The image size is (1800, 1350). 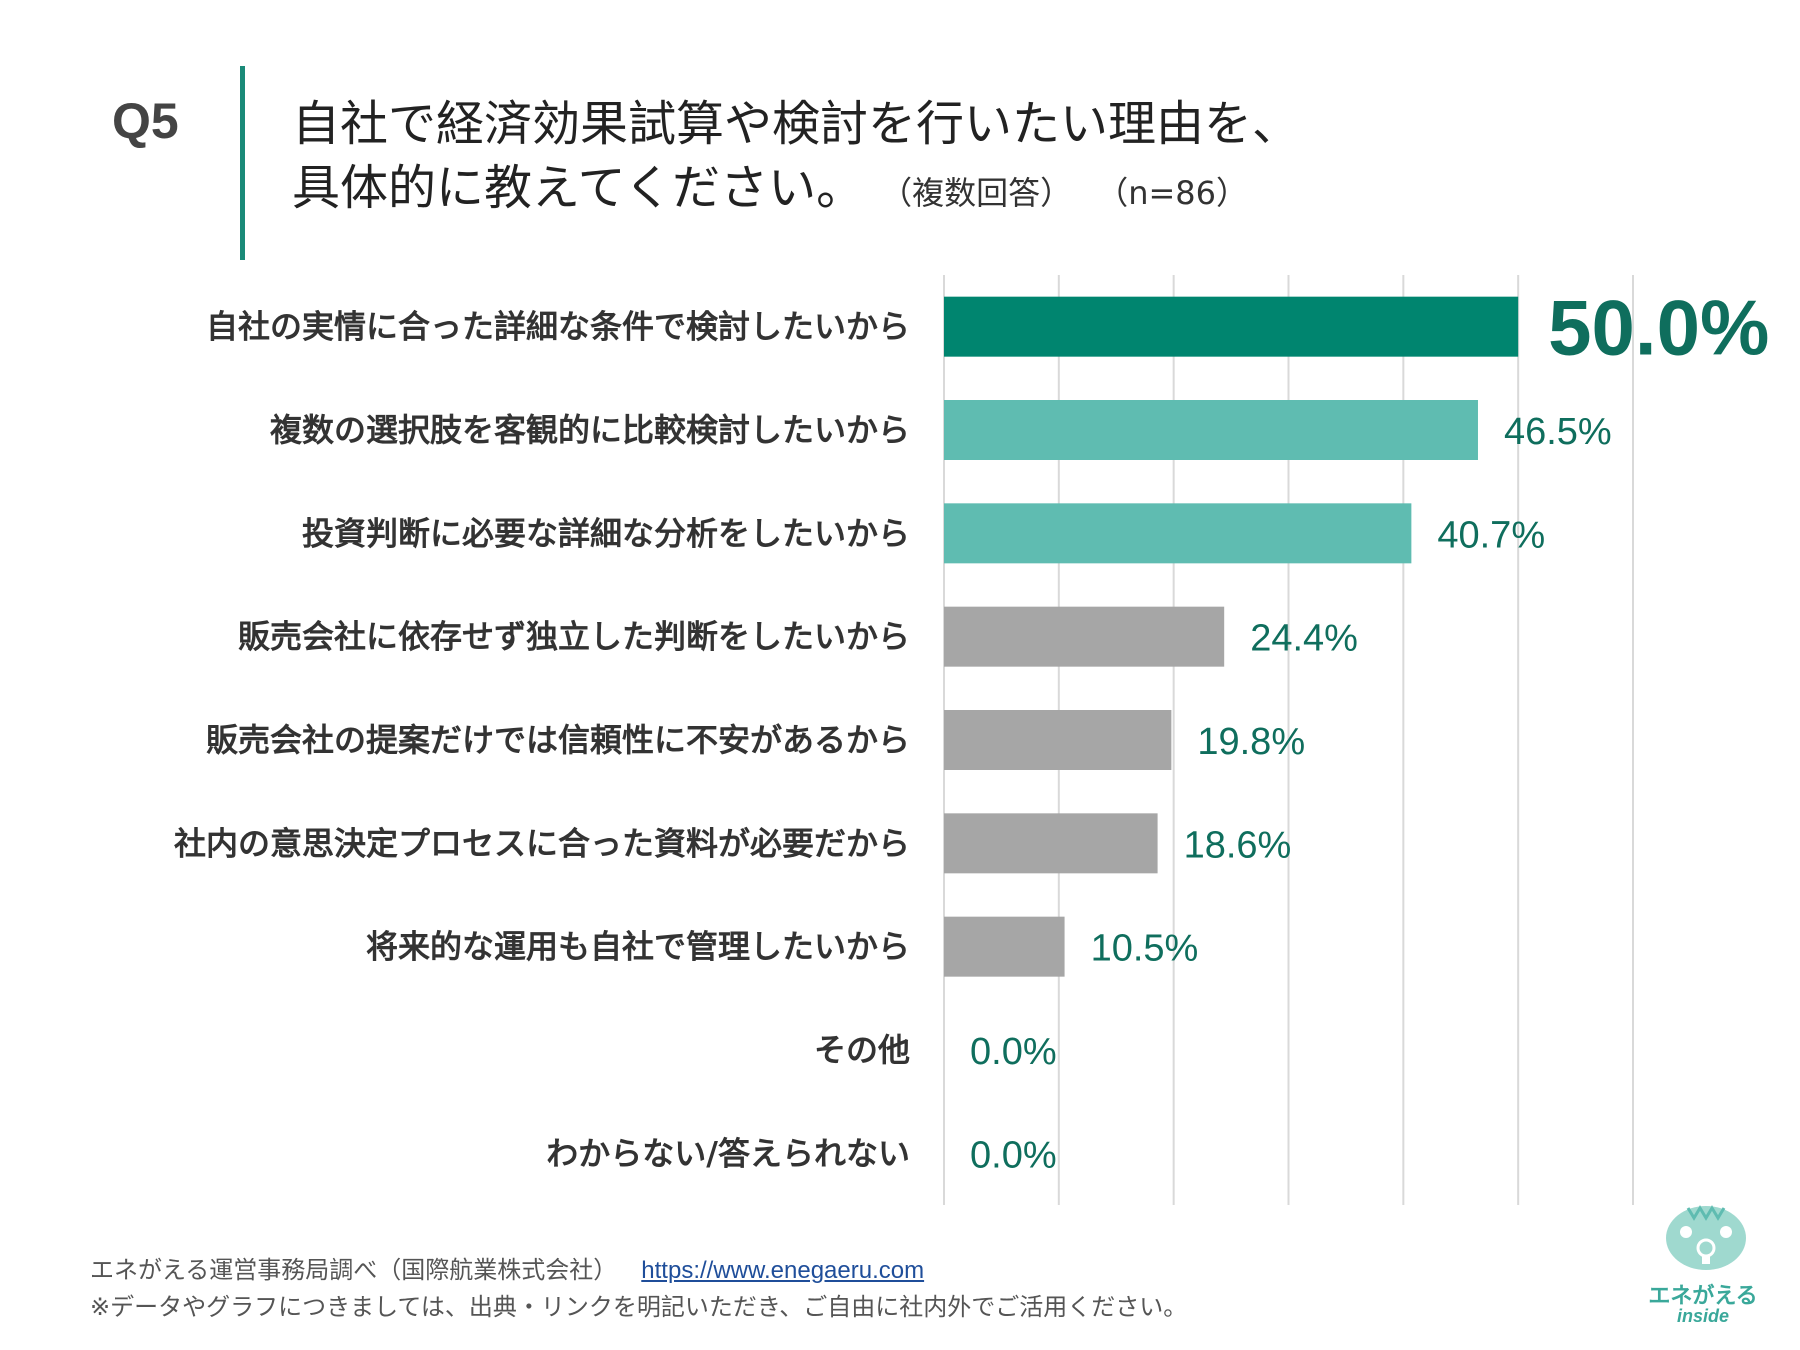 I want to click on source-text: エネがえる運営事務局調べ（国際航業株式会社）, so click(x=354, y=1270).